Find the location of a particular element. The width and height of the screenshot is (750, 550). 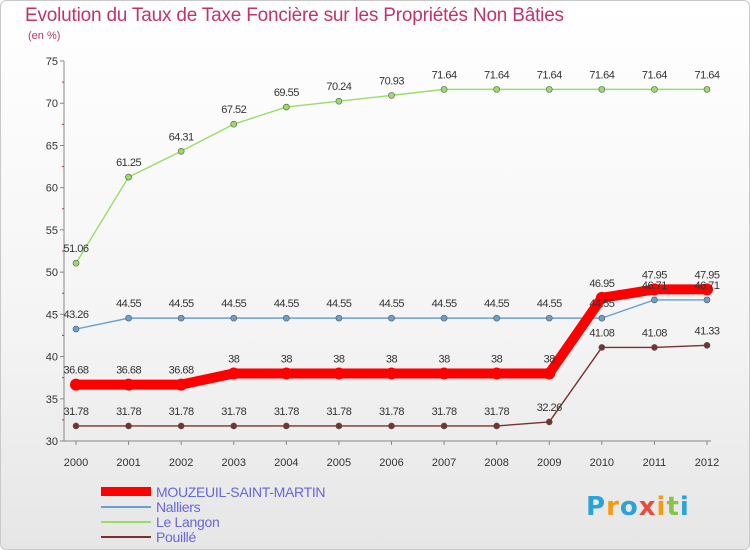

data-label: 67.52 is located at coordinates (233, 110).